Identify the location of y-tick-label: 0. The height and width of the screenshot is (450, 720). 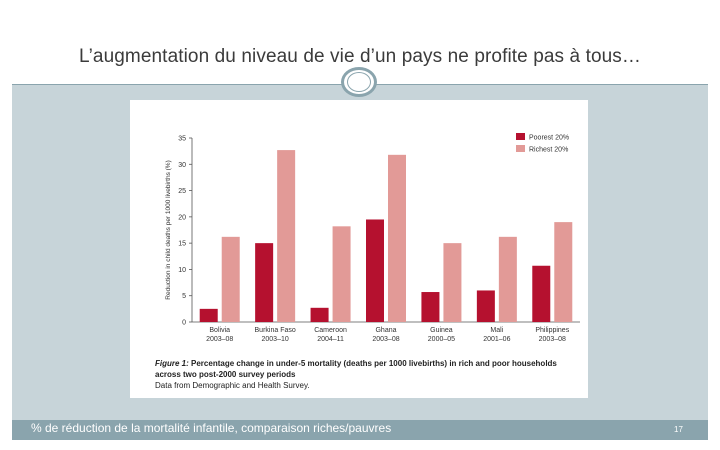
(184, 323).